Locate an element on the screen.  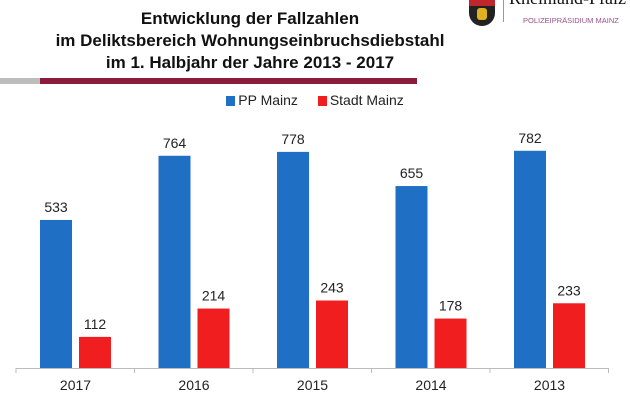
logo-subtitle: POLIZEIPRÄSIDIUM MAINZ is located at coordinates (571, 20).